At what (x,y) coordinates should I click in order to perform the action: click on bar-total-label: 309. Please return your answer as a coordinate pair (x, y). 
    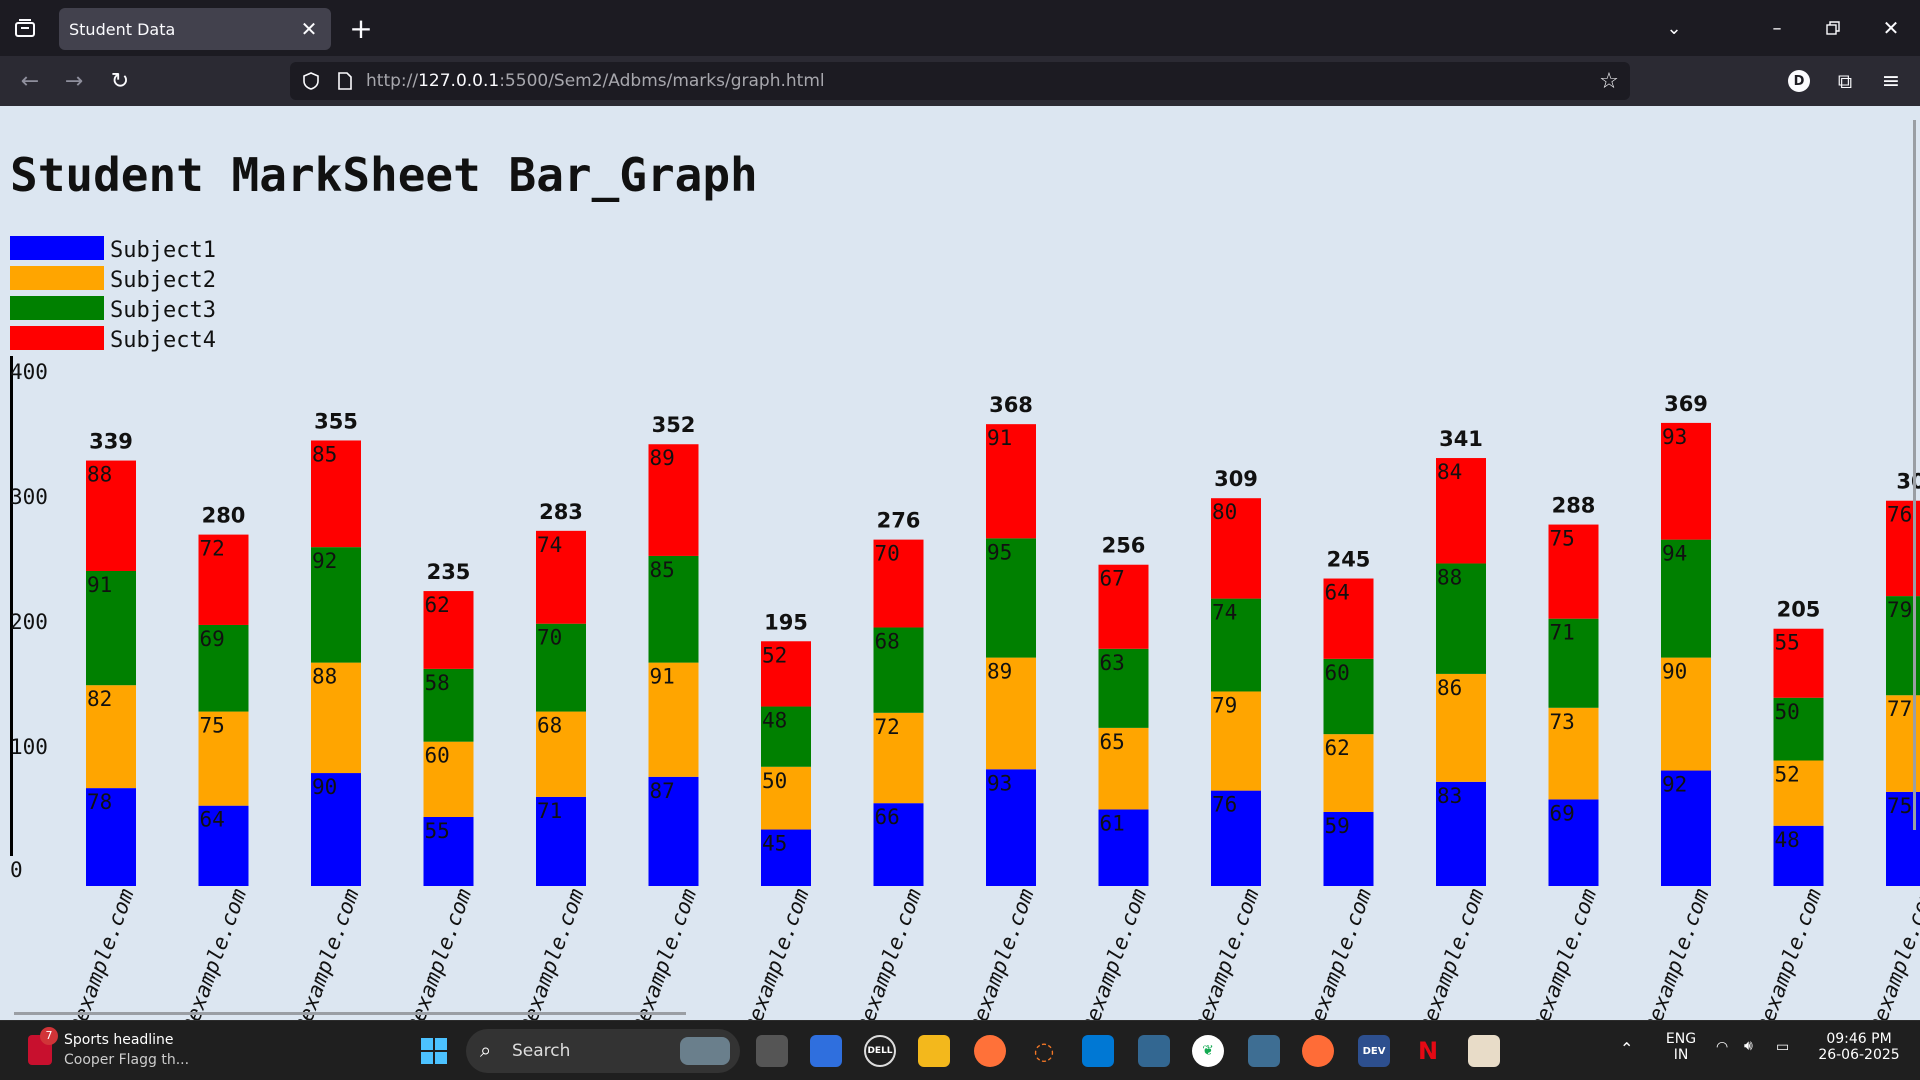
    Looking at the image, I should click on (1236, 479).